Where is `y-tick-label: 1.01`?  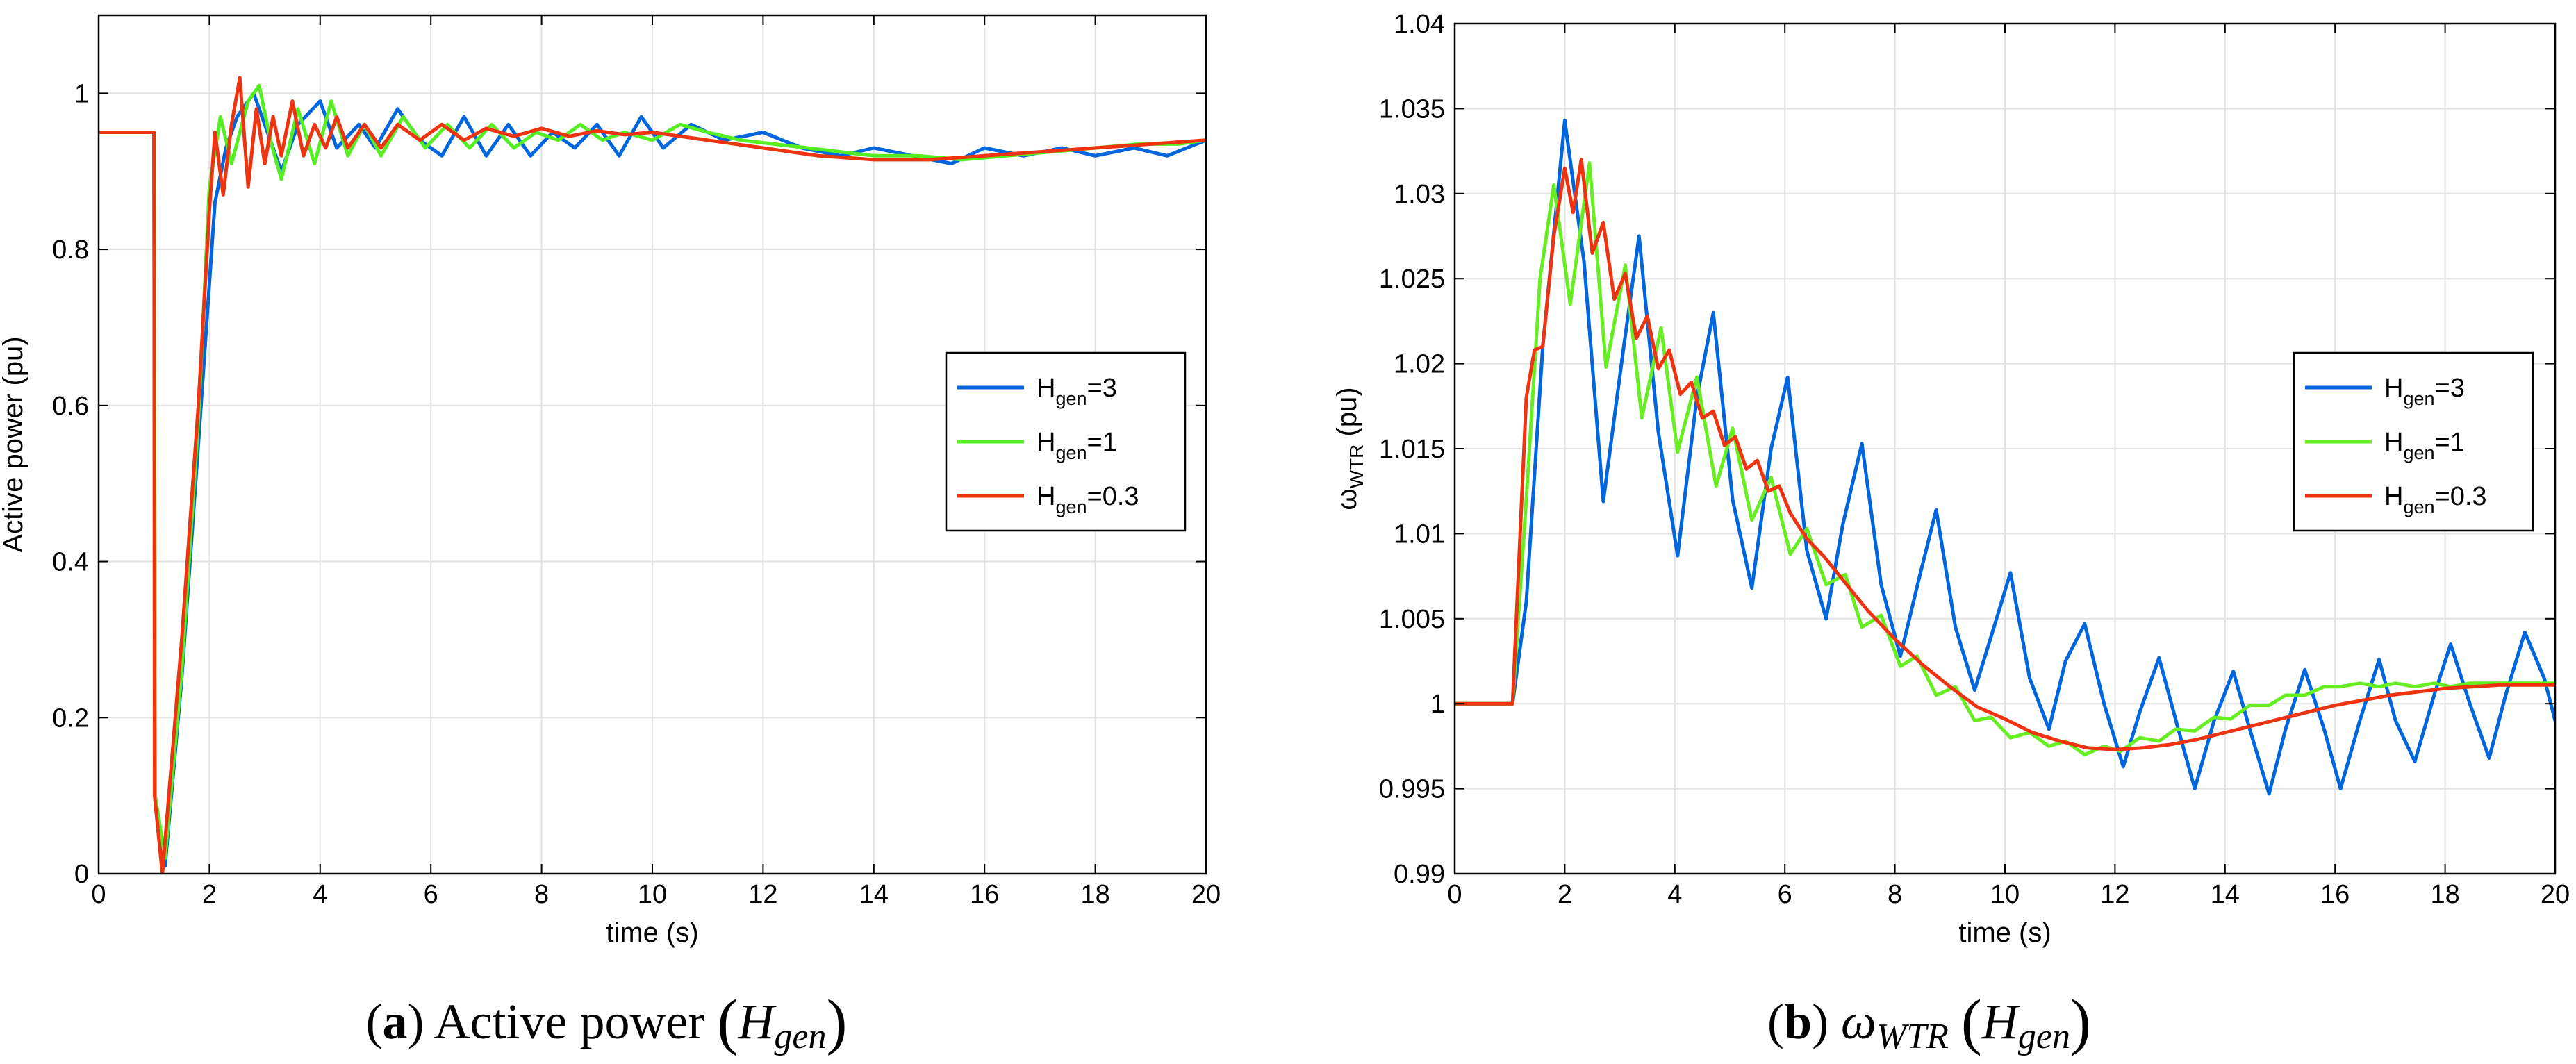
y-tick-label: 1.01 is located at coordinates (1420, 534).